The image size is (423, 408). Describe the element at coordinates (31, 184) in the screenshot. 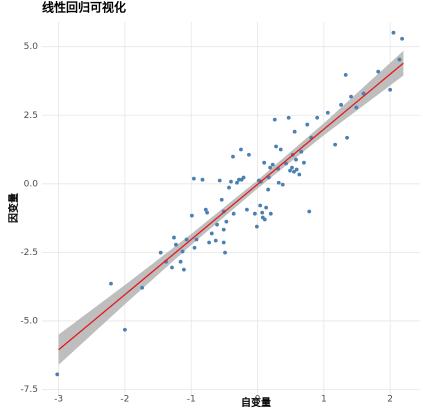

I see `y-tick-label: 0.0` at that location.